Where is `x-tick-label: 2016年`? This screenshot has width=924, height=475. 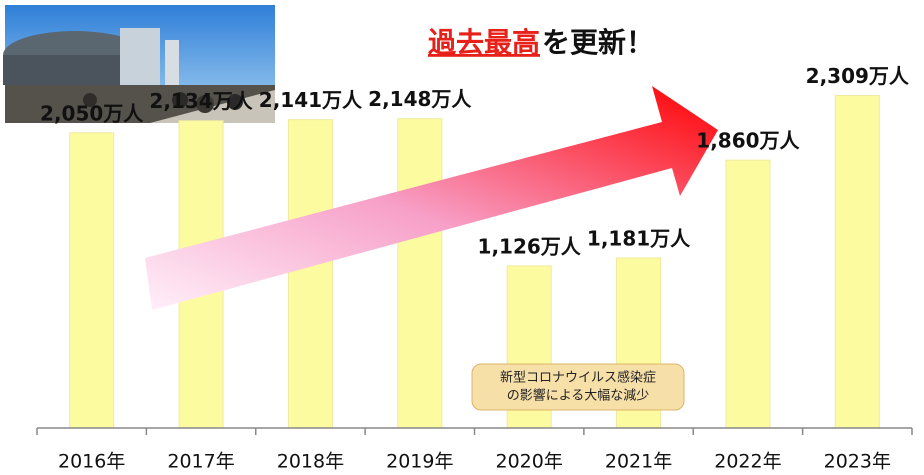
x-tick-label: 2016年 is located at coordinates (91, 462).